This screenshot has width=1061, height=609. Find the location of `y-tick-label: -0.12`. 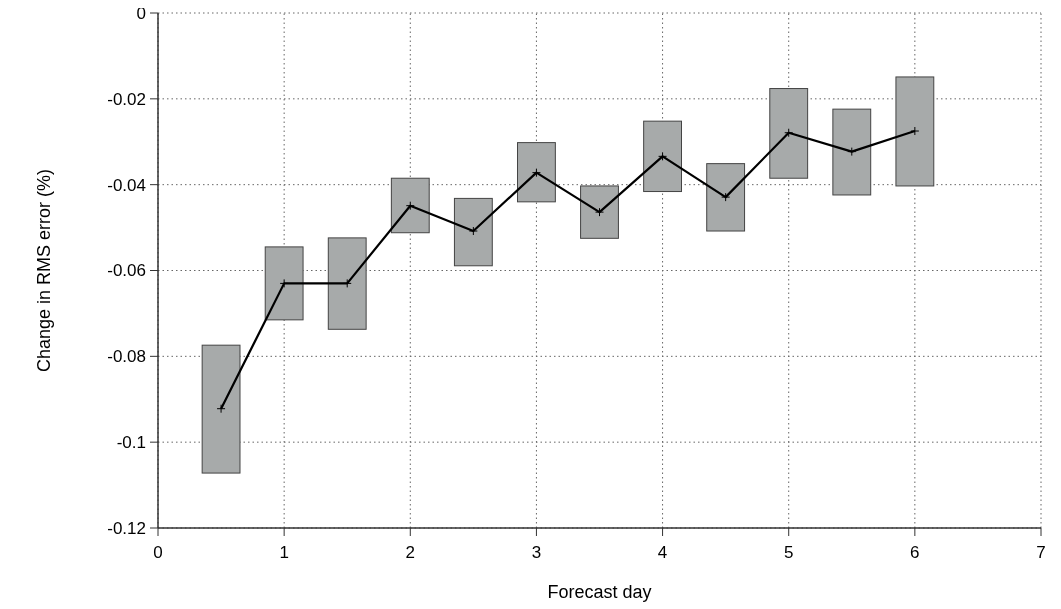

y-tick-label: -0.12 is located at coordinates (126, 528).